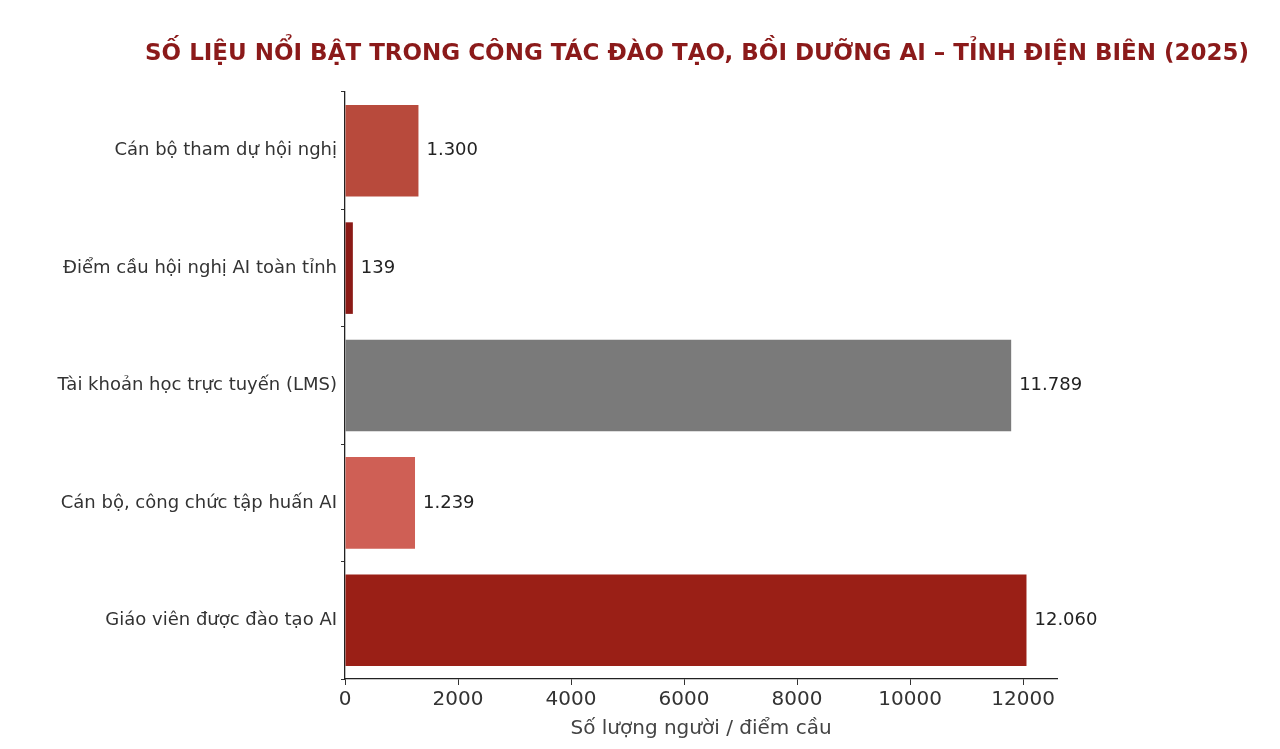 The height and width of the screenshot is (749, 1280). Describe the element at coordinates (345, 698) in the screenshot. I see `x-tick-label: 0` at that location.